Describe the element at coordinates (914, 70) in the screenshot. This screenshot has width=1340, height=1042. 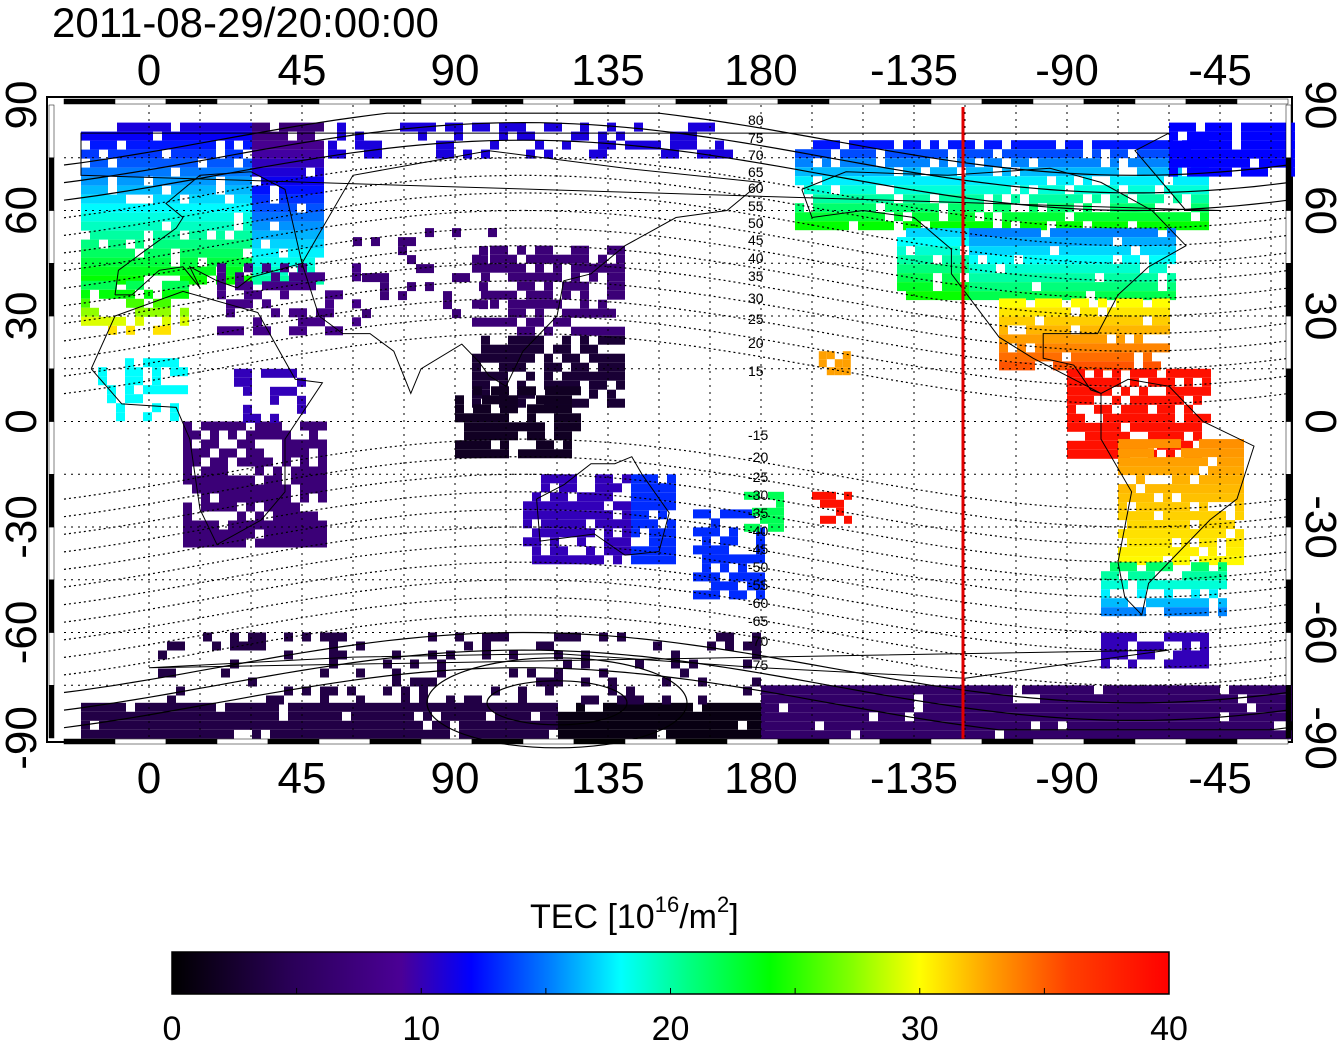
I see `top-lon-label-5: -135` at that location.